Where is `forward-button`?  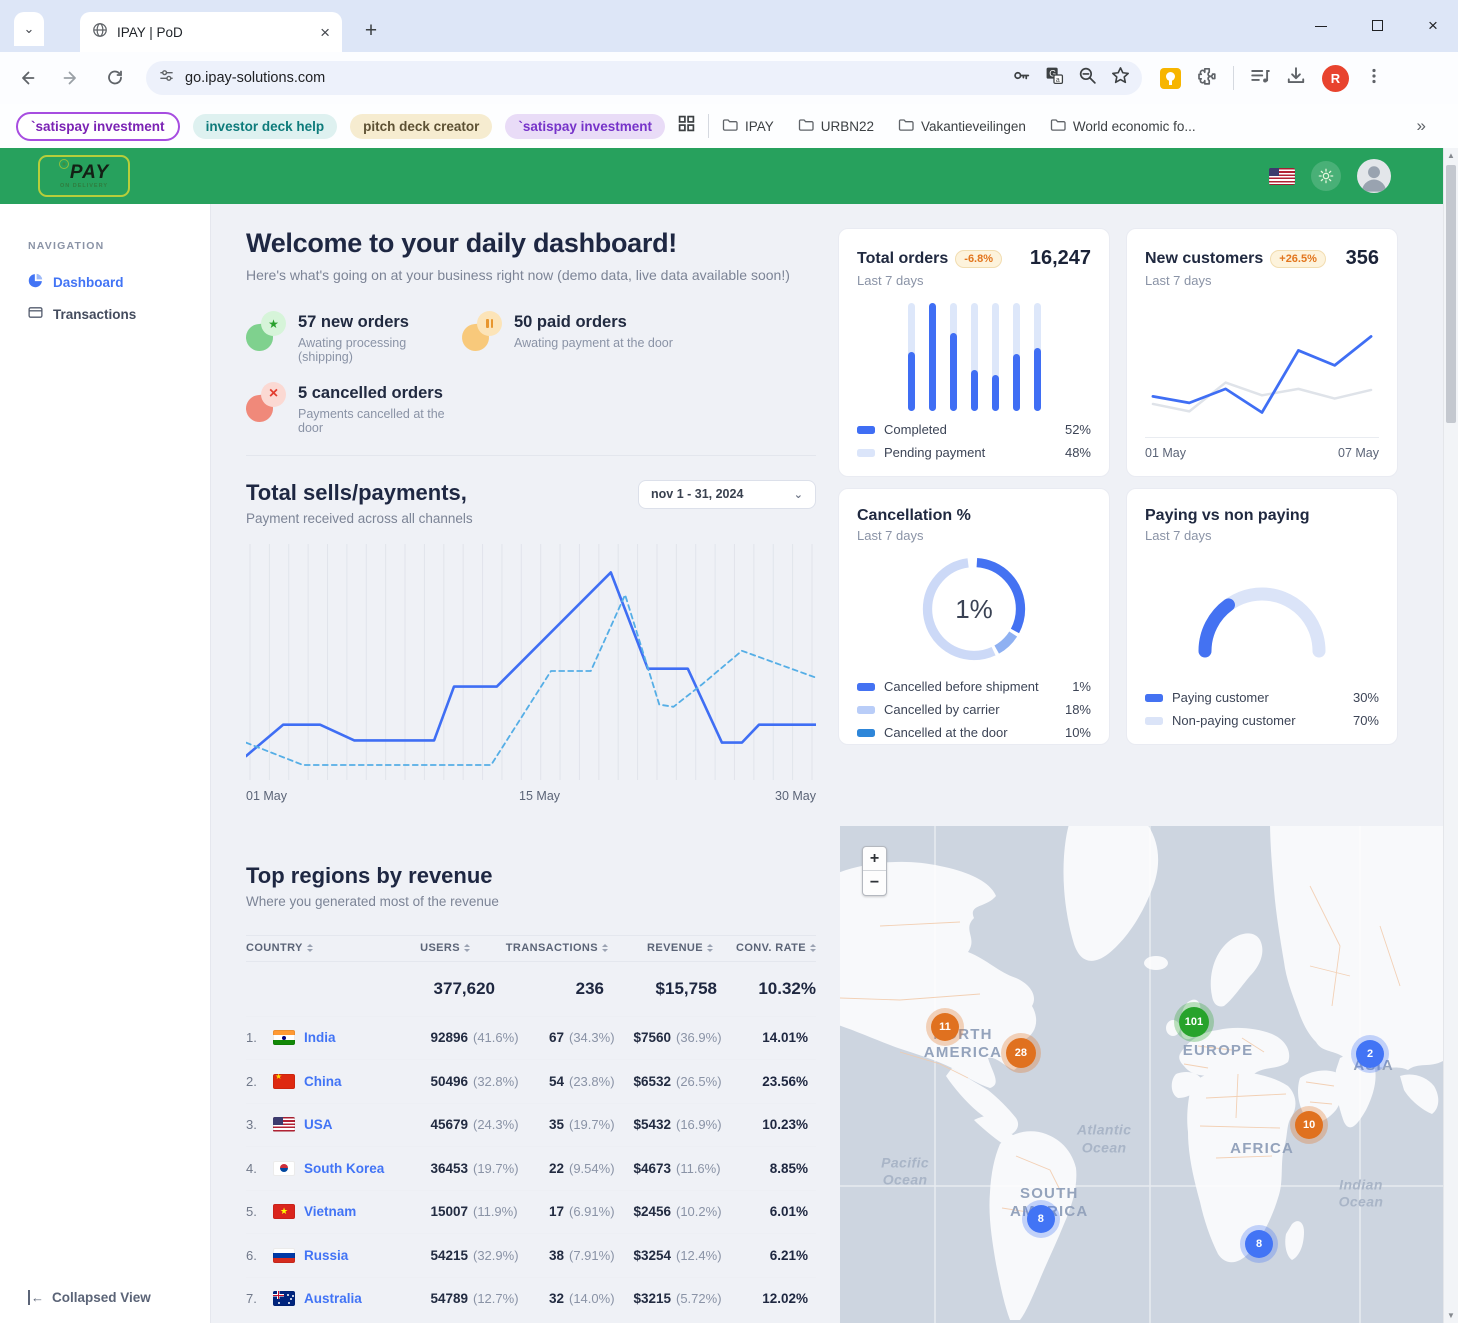
forward-button is located at coordinates (71, 78).